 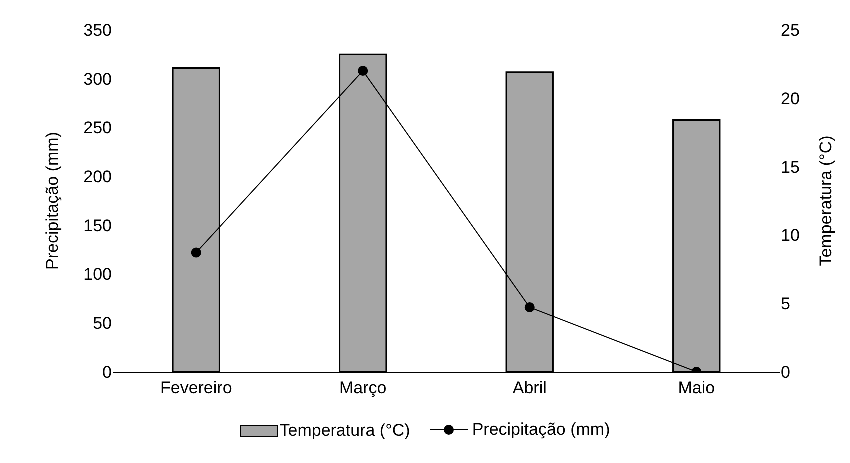 I want to click on y2-tick-label: 15, so click(x=790, y=167).